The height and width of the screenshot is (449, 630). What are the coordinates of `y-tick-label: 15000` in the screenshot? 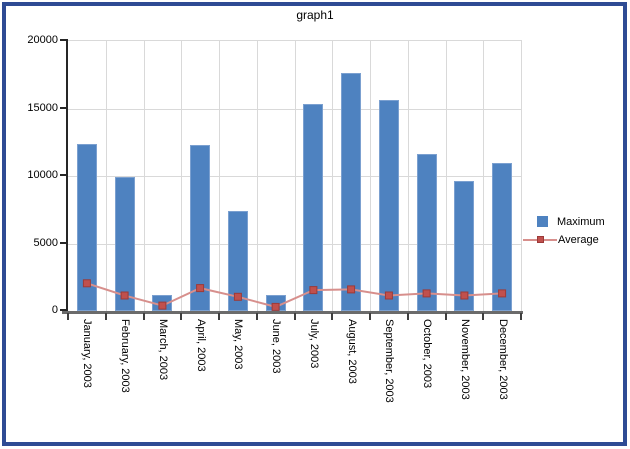 It's located at (42, 108).